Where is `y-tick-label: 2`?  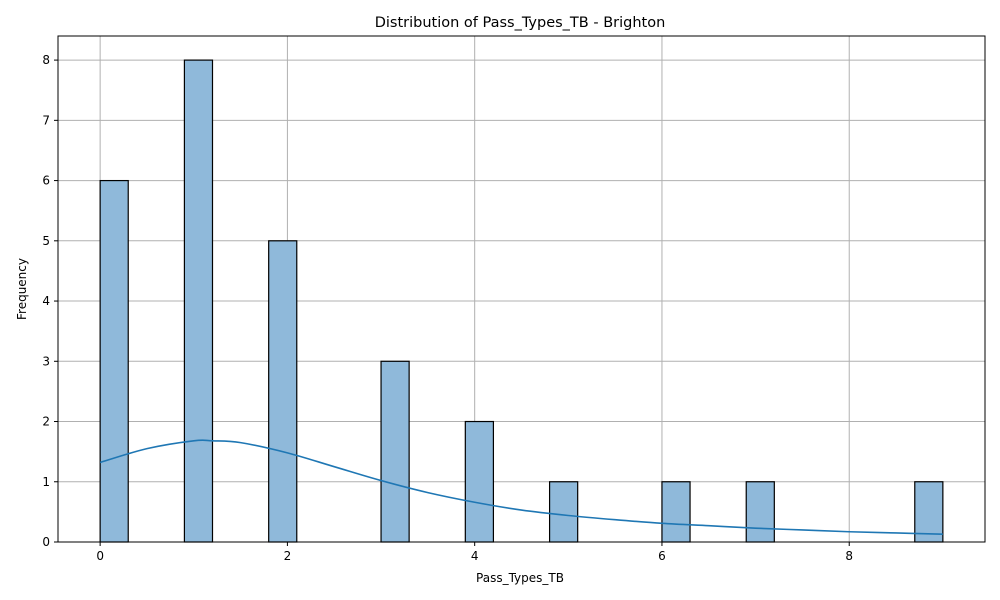 y-tick-label: 2 is located at coordinates (46, 422).